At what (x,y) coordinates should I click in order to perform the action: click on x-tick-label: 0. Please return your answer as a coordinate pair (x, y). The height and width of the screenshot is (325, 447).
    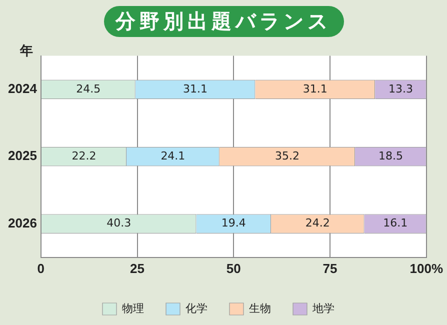
    Looking at the image, I should click on (41, 268).